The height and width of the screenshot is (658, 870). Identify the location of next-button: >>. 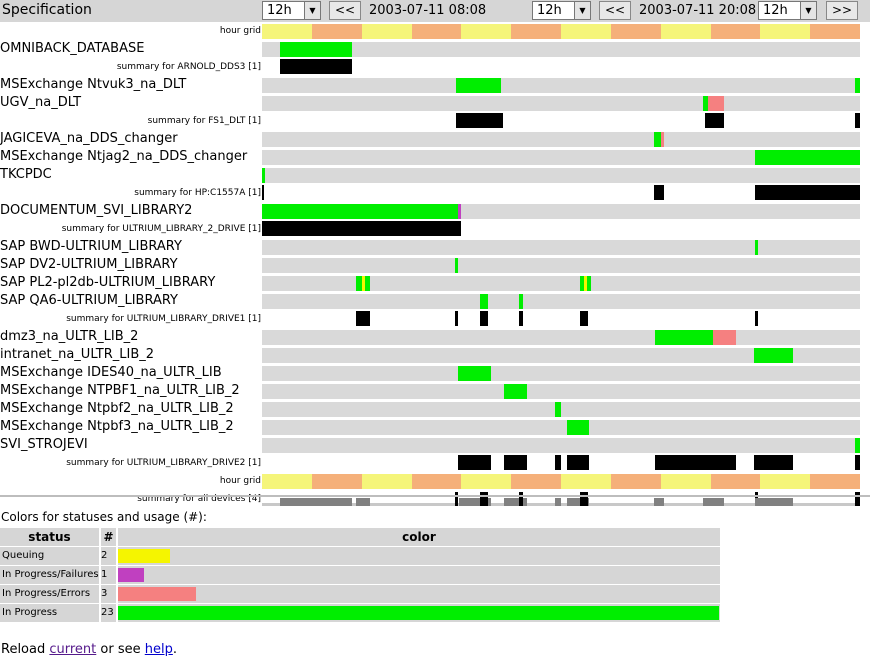
(842, 10).